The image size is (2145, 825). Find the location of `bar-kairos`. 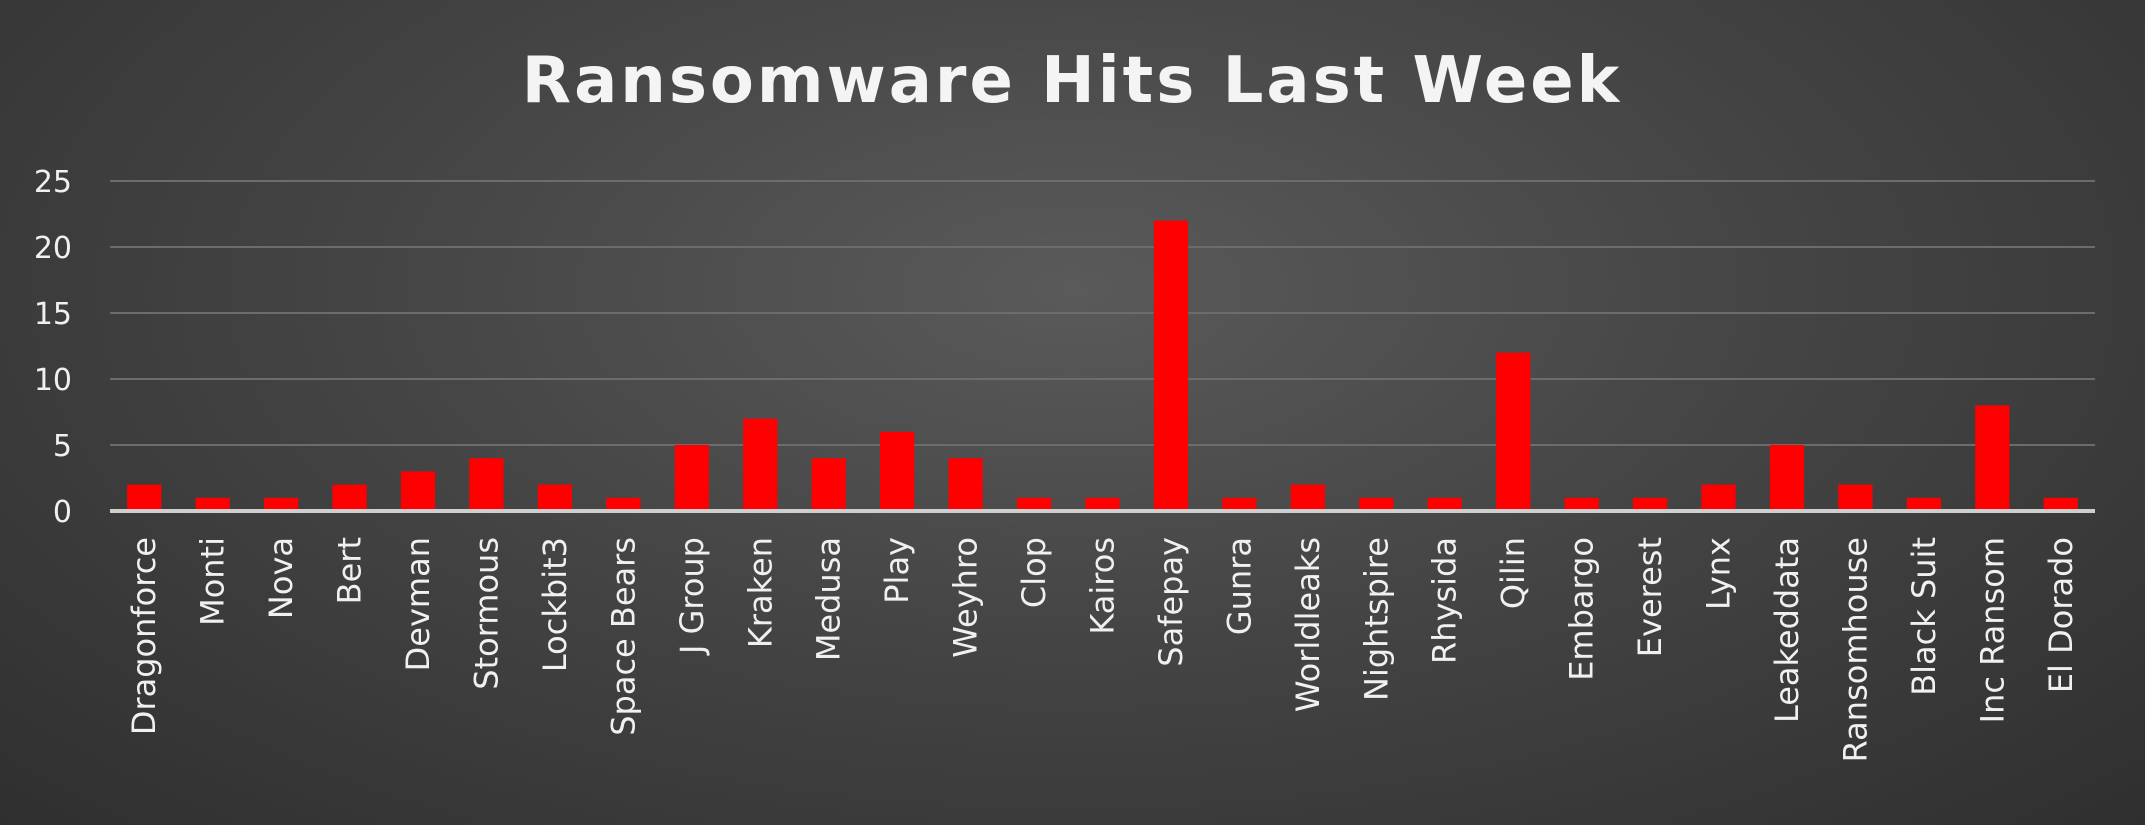

bar-kairos is located at coordinates (1102, 504).